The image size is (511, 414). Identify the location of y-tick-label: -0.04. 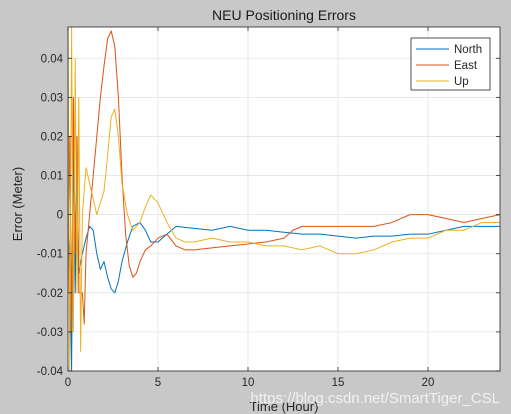
(50, 372).